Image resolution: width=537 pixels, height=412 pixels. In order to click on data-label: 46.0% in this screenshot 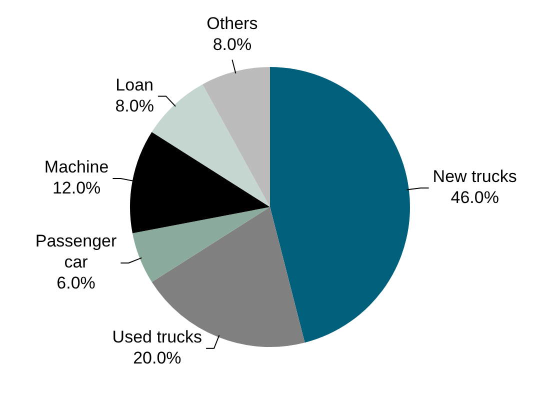, I will do `click(474, 198)`.